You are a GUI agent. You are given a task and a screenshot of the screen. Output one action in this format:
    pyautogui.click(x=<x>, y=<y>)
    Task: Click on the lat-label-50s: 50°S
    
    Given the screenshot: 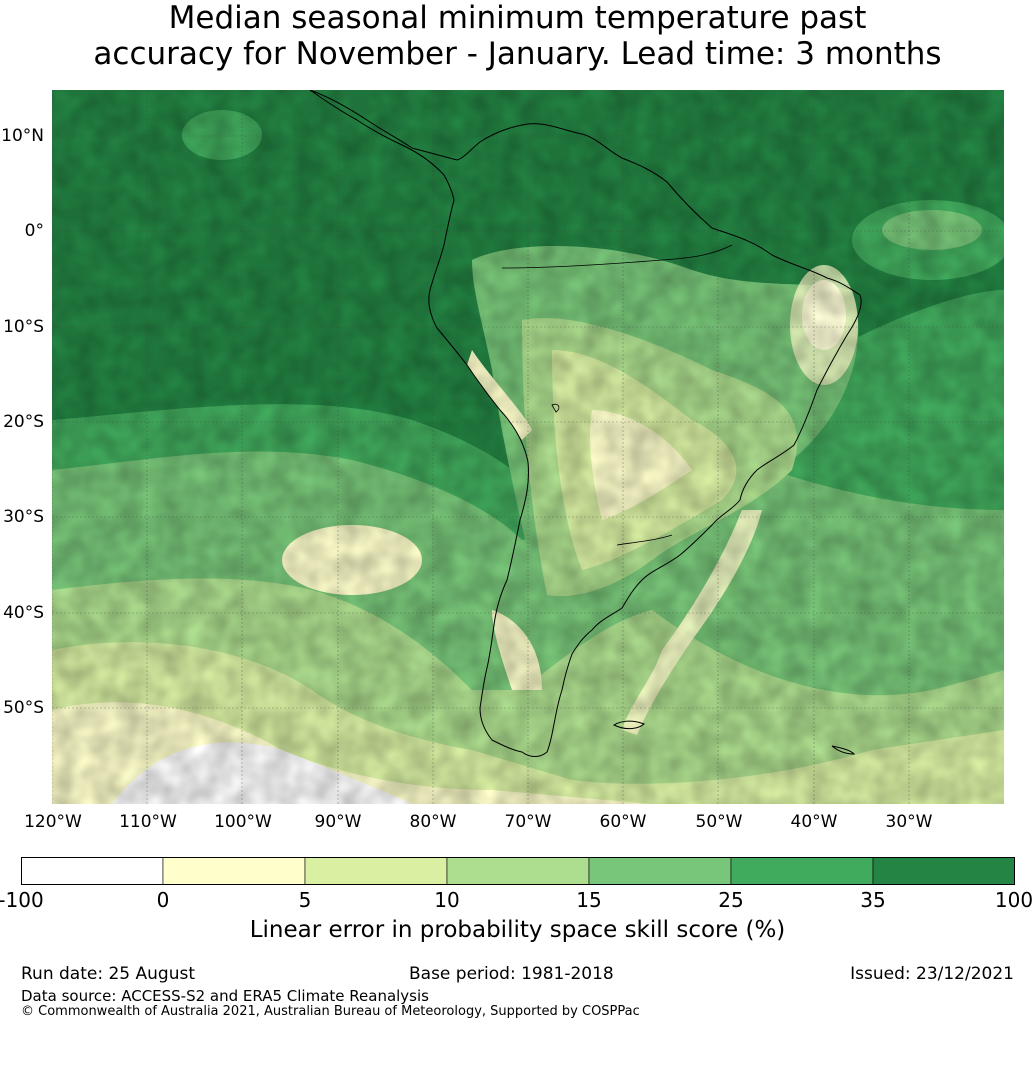 What is the action you would take?
    pyautogui.click(x=23, y=708)
    